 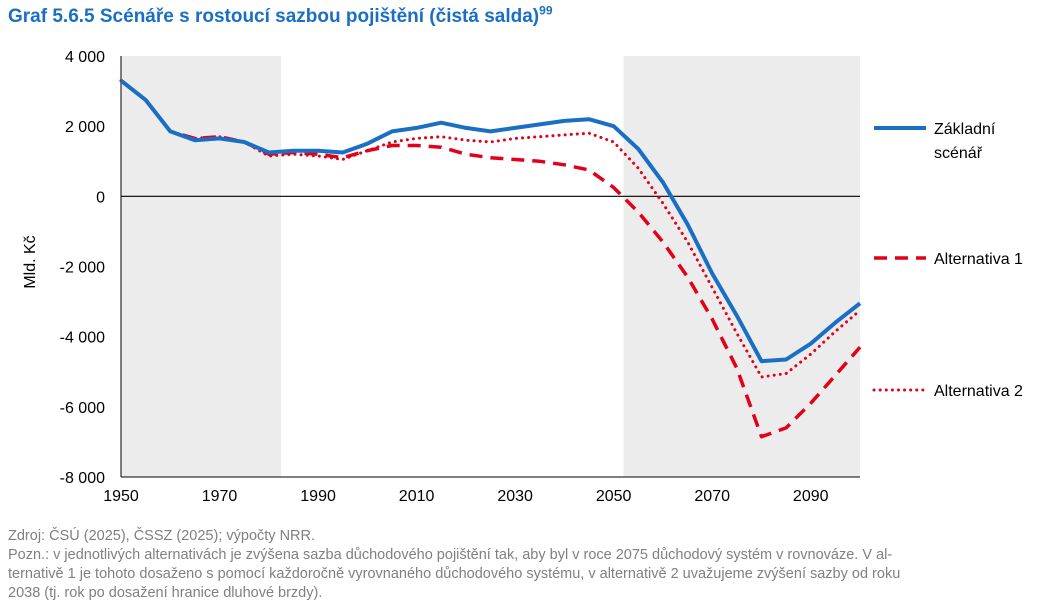 I want to click on y-tick-label: -4 000, so click(x=82, y=338).